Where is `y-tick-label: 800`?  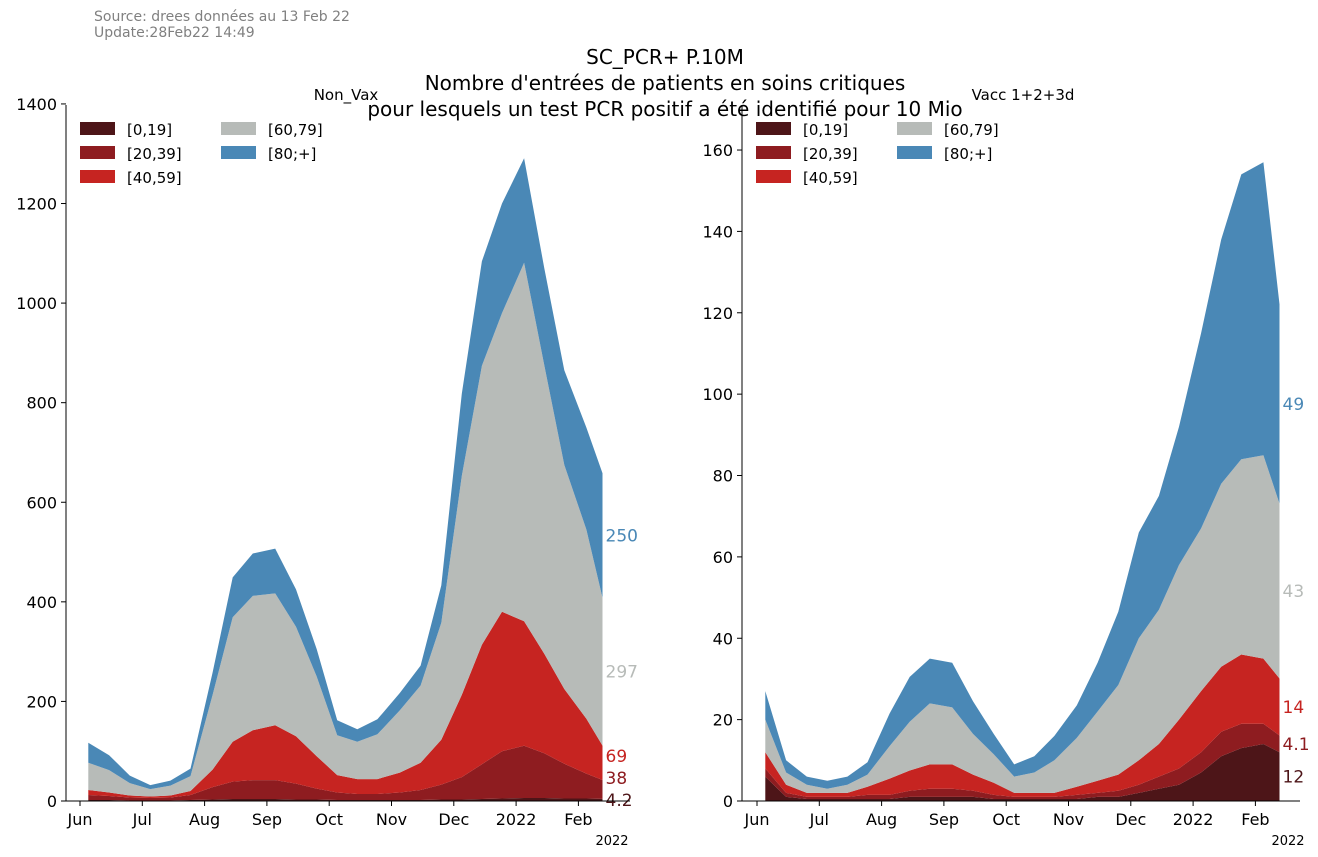
y-tick-label: 800 is located at coordinates (41, 403).